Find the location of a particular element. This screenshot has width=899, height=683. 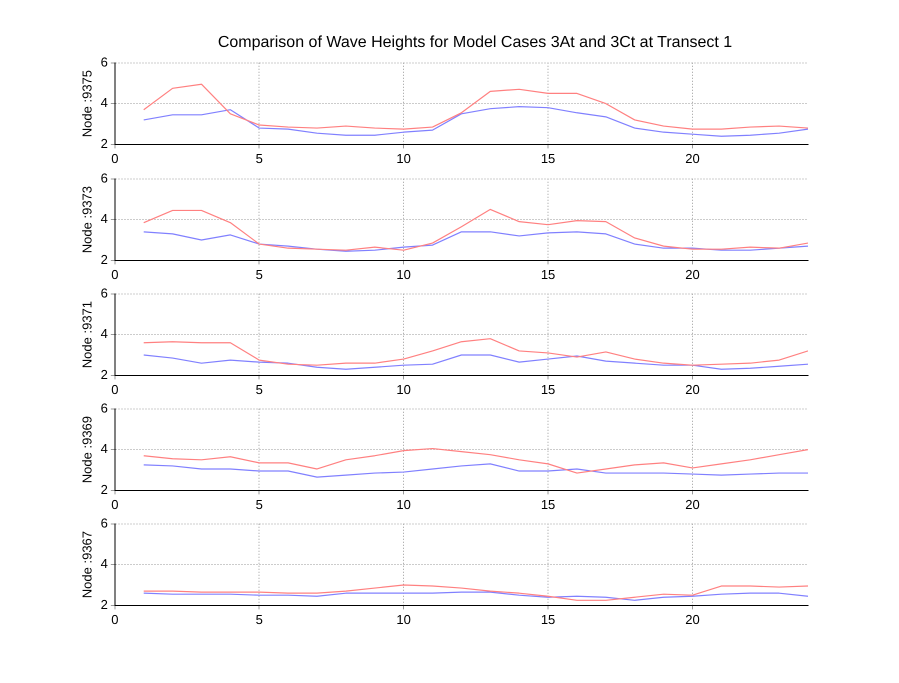

y-axis-title: Node :9373 is located at coordinates (86, 220).